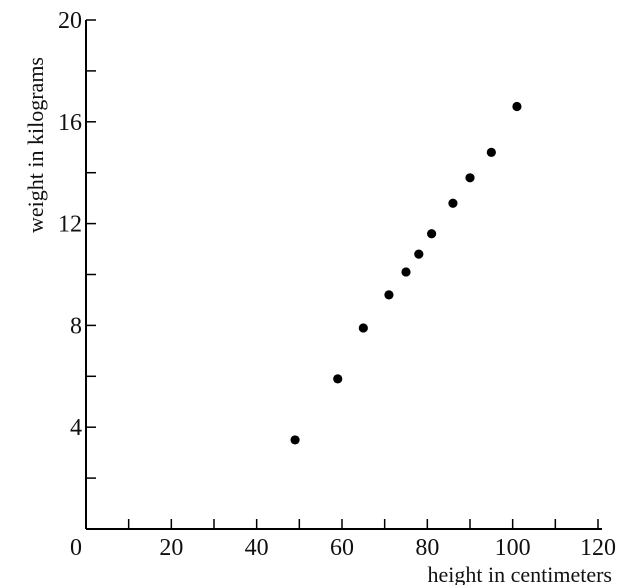  What do you see at coordinates (70, 21) in the screenshot?
I see `y-tick-label: 20` at bounding box center [70, 21].